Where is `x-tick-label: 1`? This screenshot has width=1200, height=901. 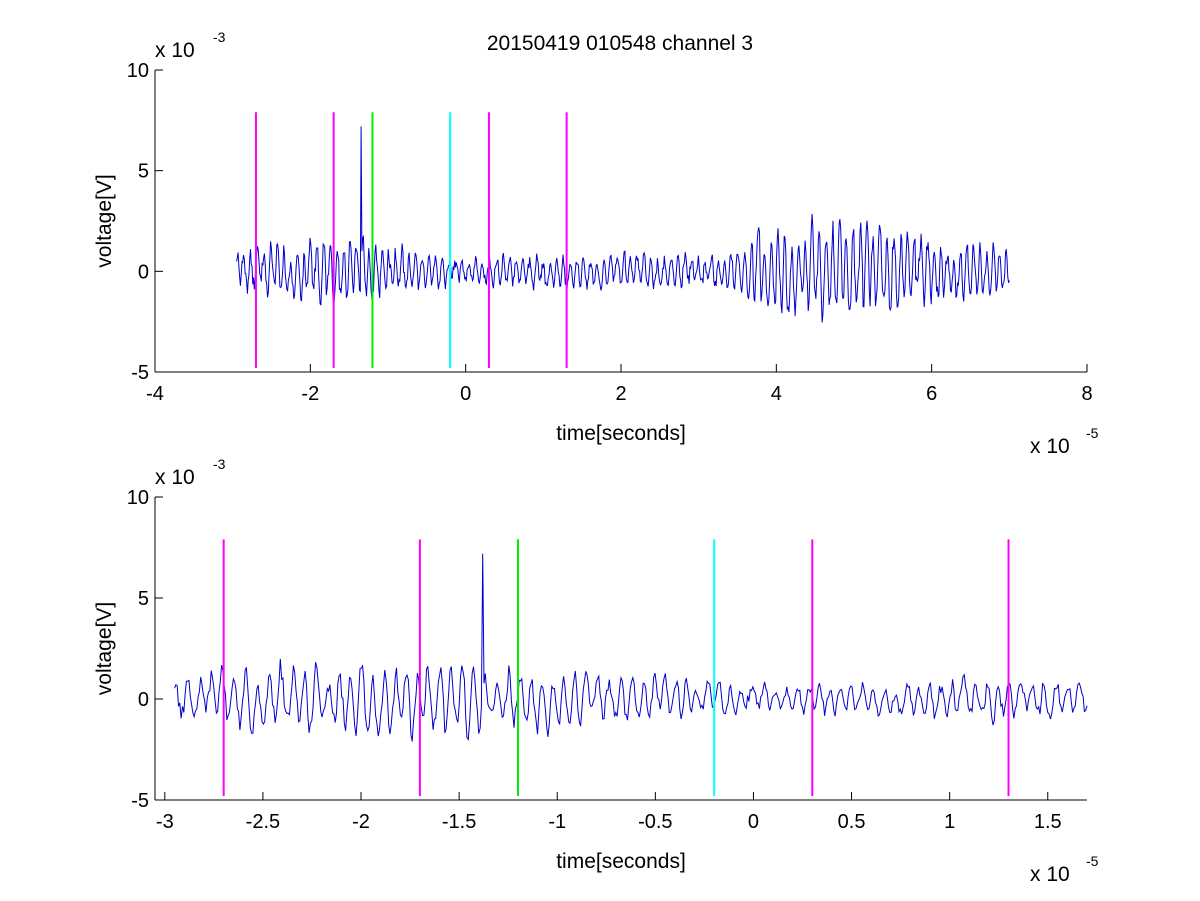 x-tick-label: 1 is located at coordinates (949, 822).